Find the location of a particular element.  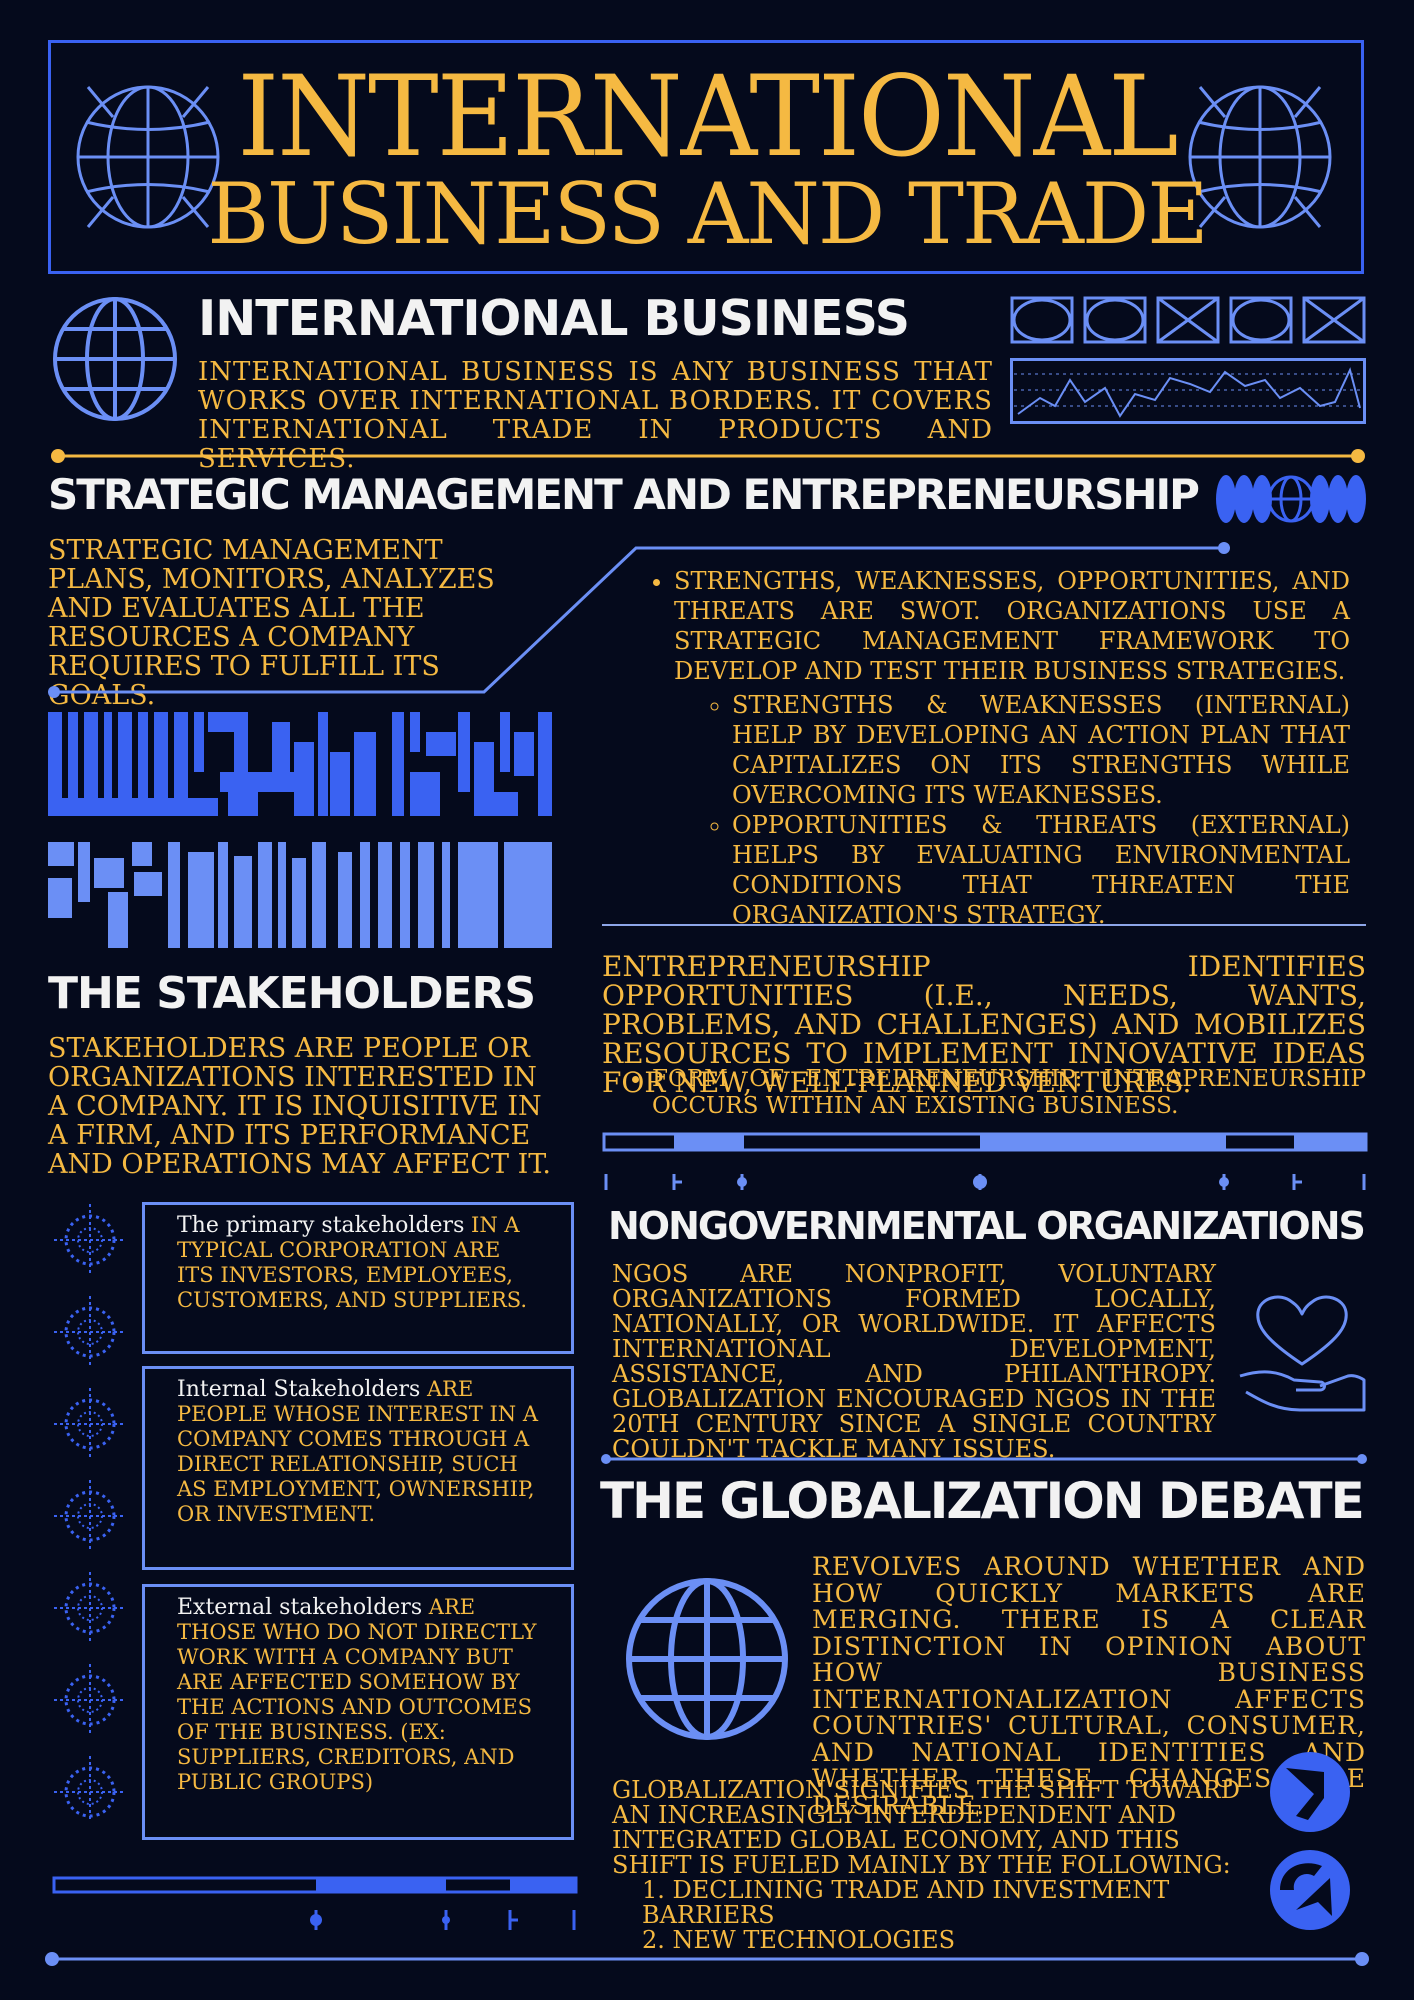

connector-line is located at coordinates (639, 620).